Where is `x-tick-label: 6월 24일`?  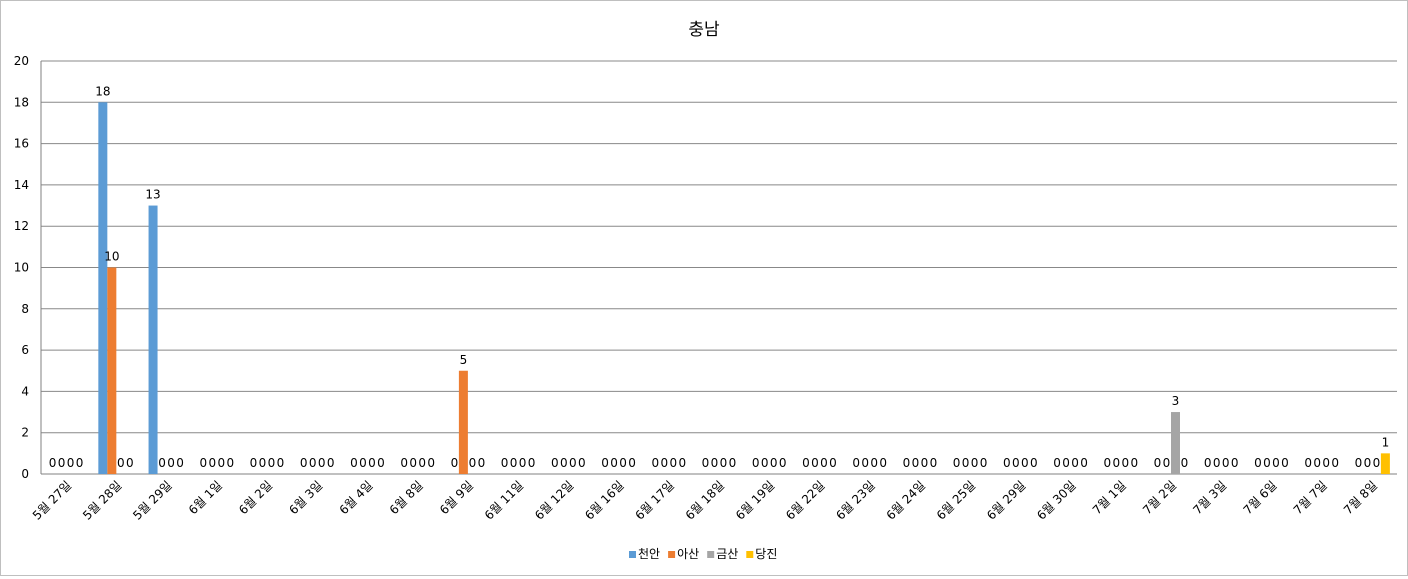
x-tick-label: 6월 24일 is located at coordinates (906, 500).